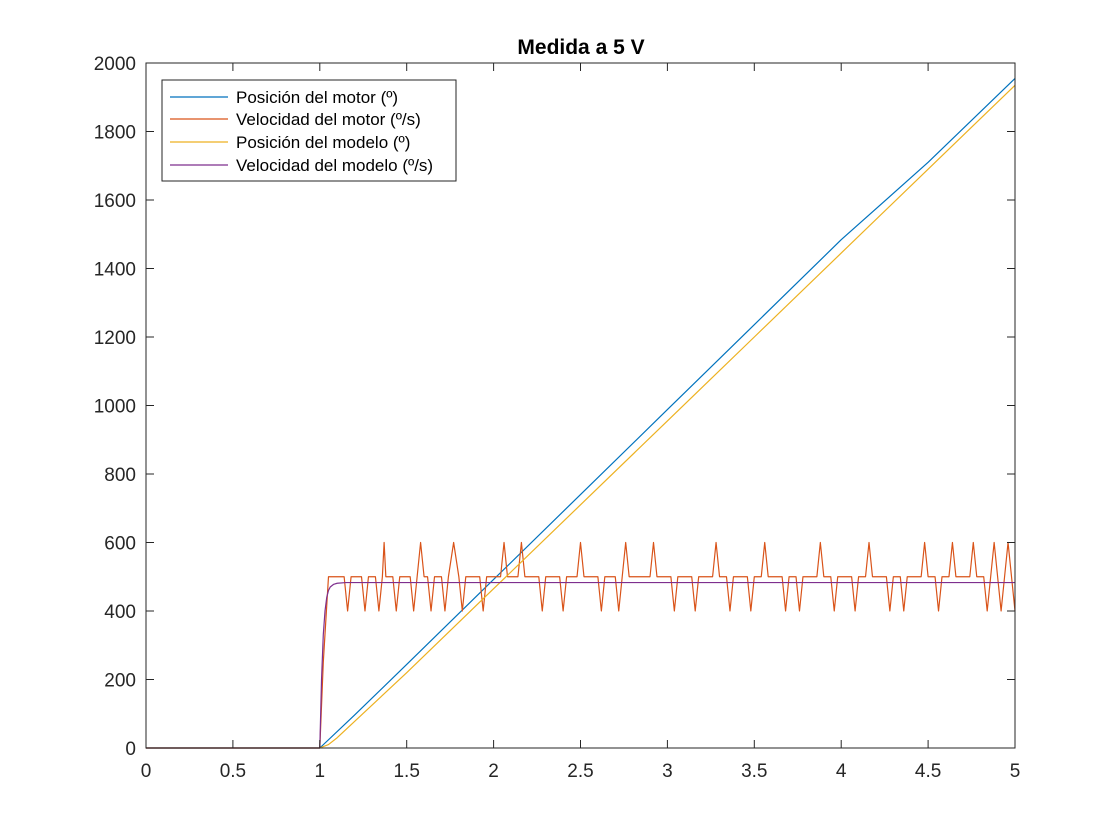 Image resolution: width=1120 pixels, height=840 pixels. What do you see at coordinates (1015, 771) in the screenshot?
I see `x-tick-label: 5` at bounding box center [1015, 771].